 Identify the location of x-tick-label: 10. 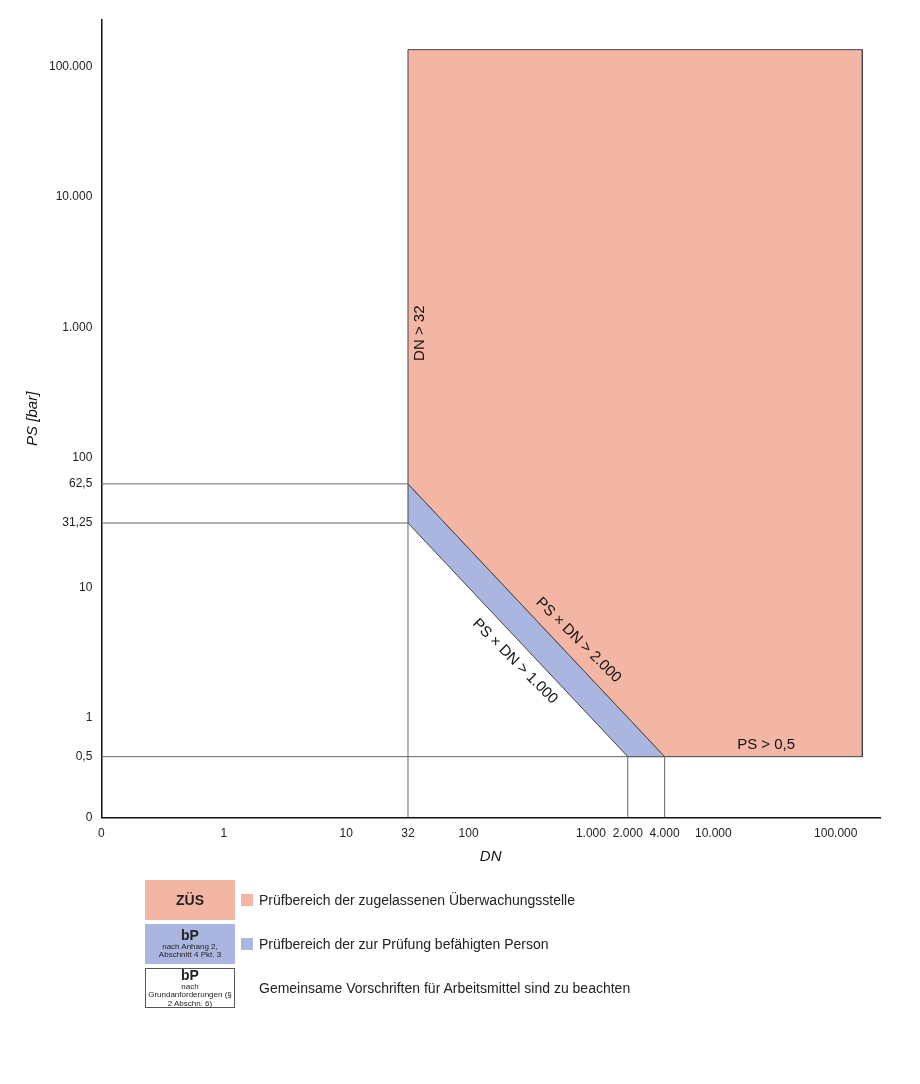
(346, 833).